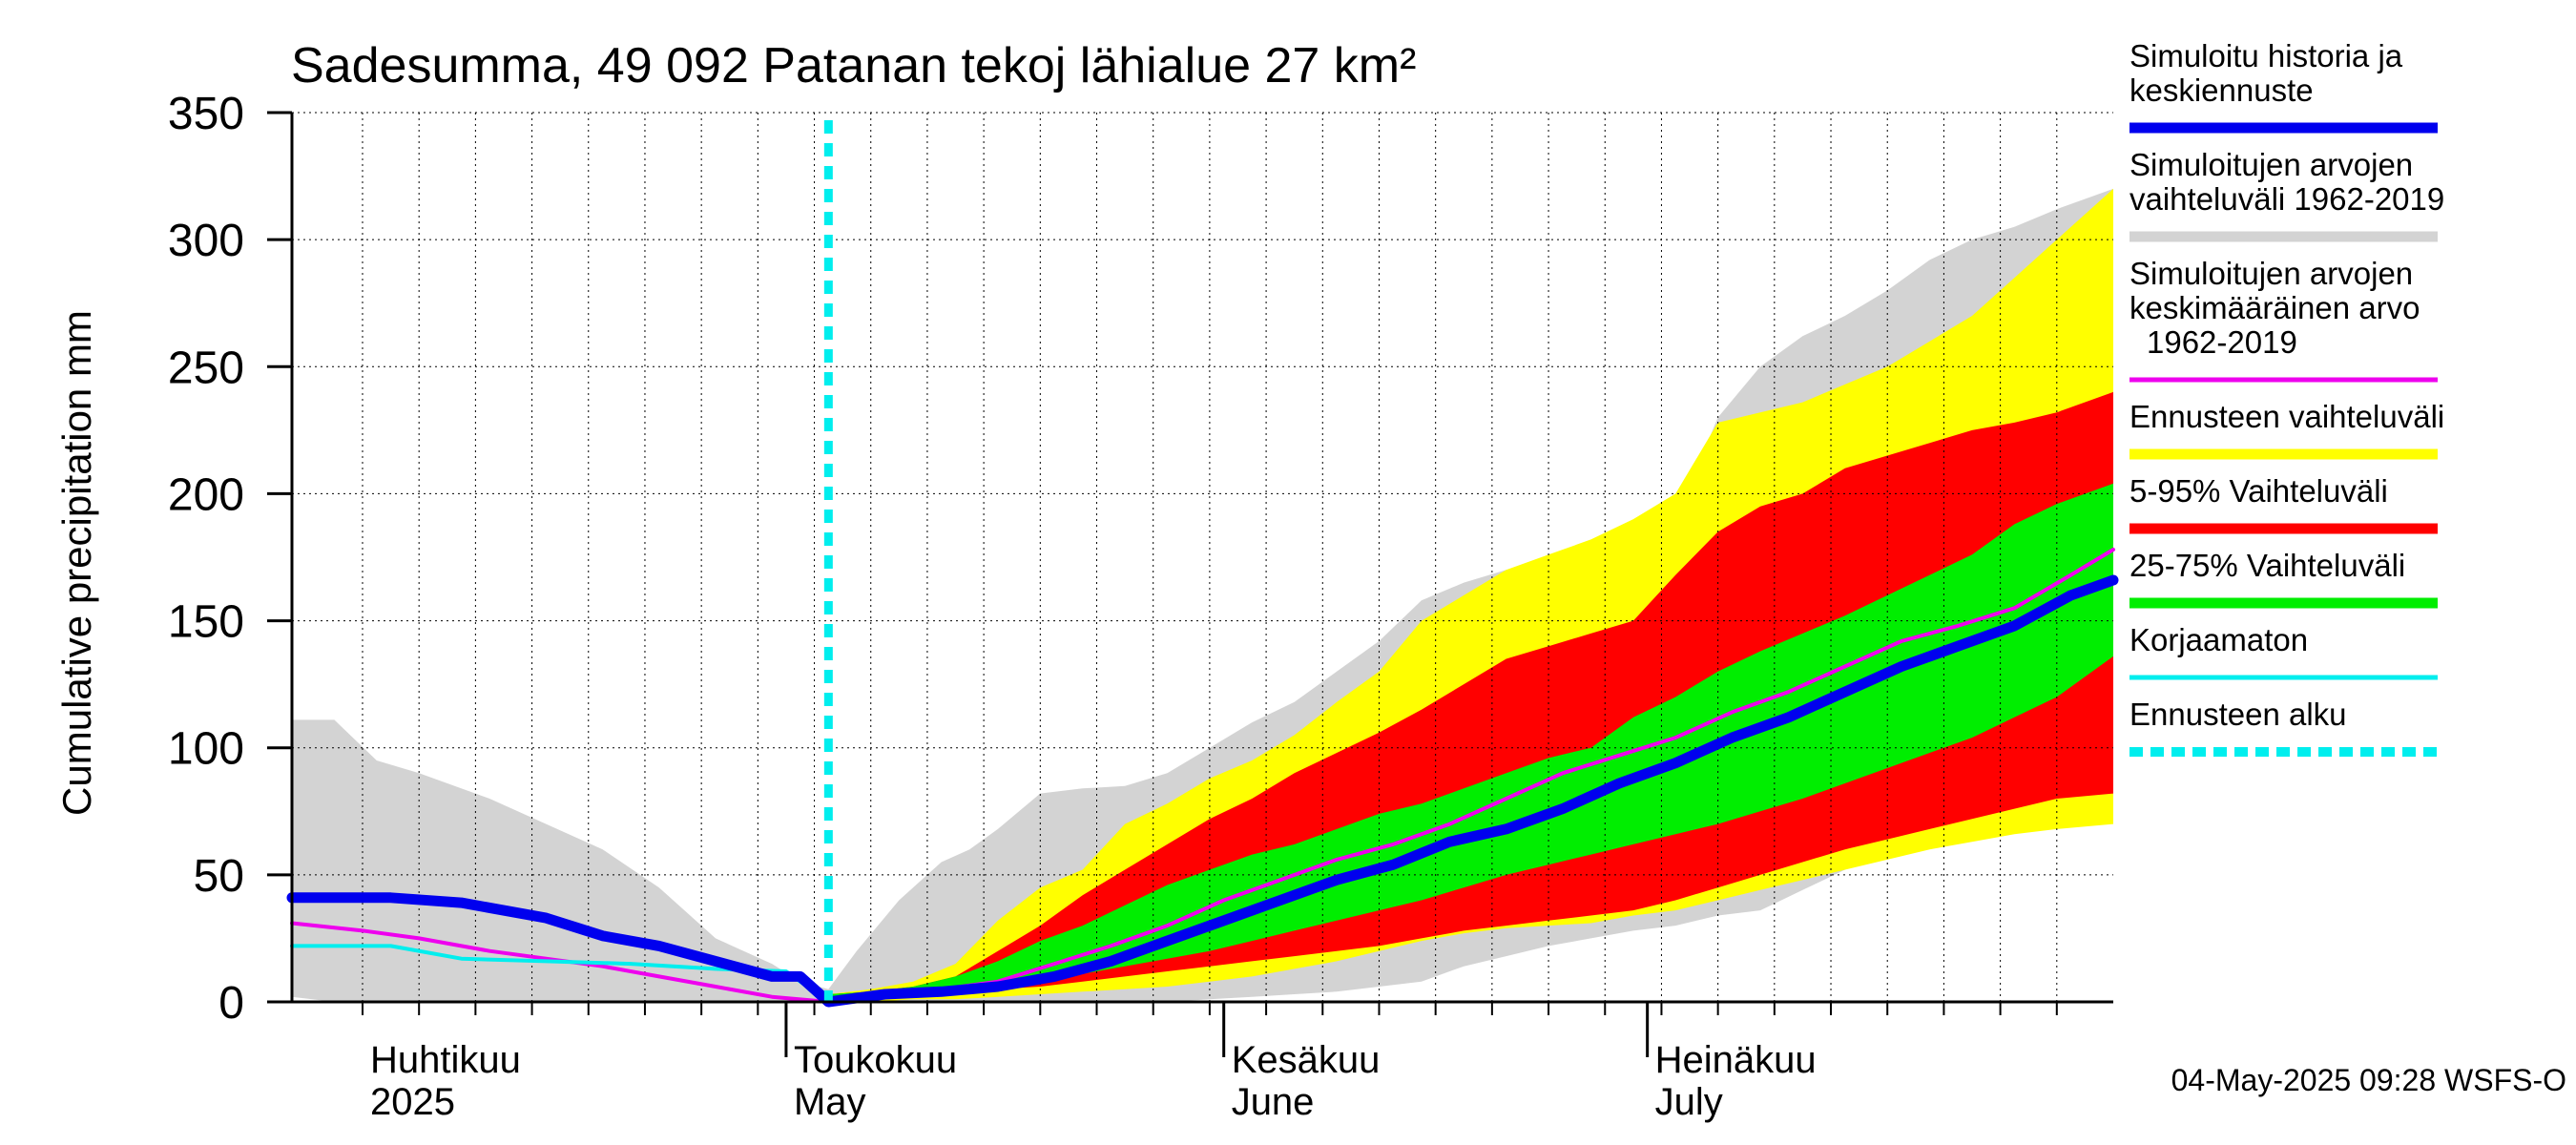 The width and height of the screenshot is (2576, 1145). What do you see at coordinates (2274, 308) in the screenshot?
I see `legend-label: keskimääräinen arvo` at bounding box center [2274, 308].